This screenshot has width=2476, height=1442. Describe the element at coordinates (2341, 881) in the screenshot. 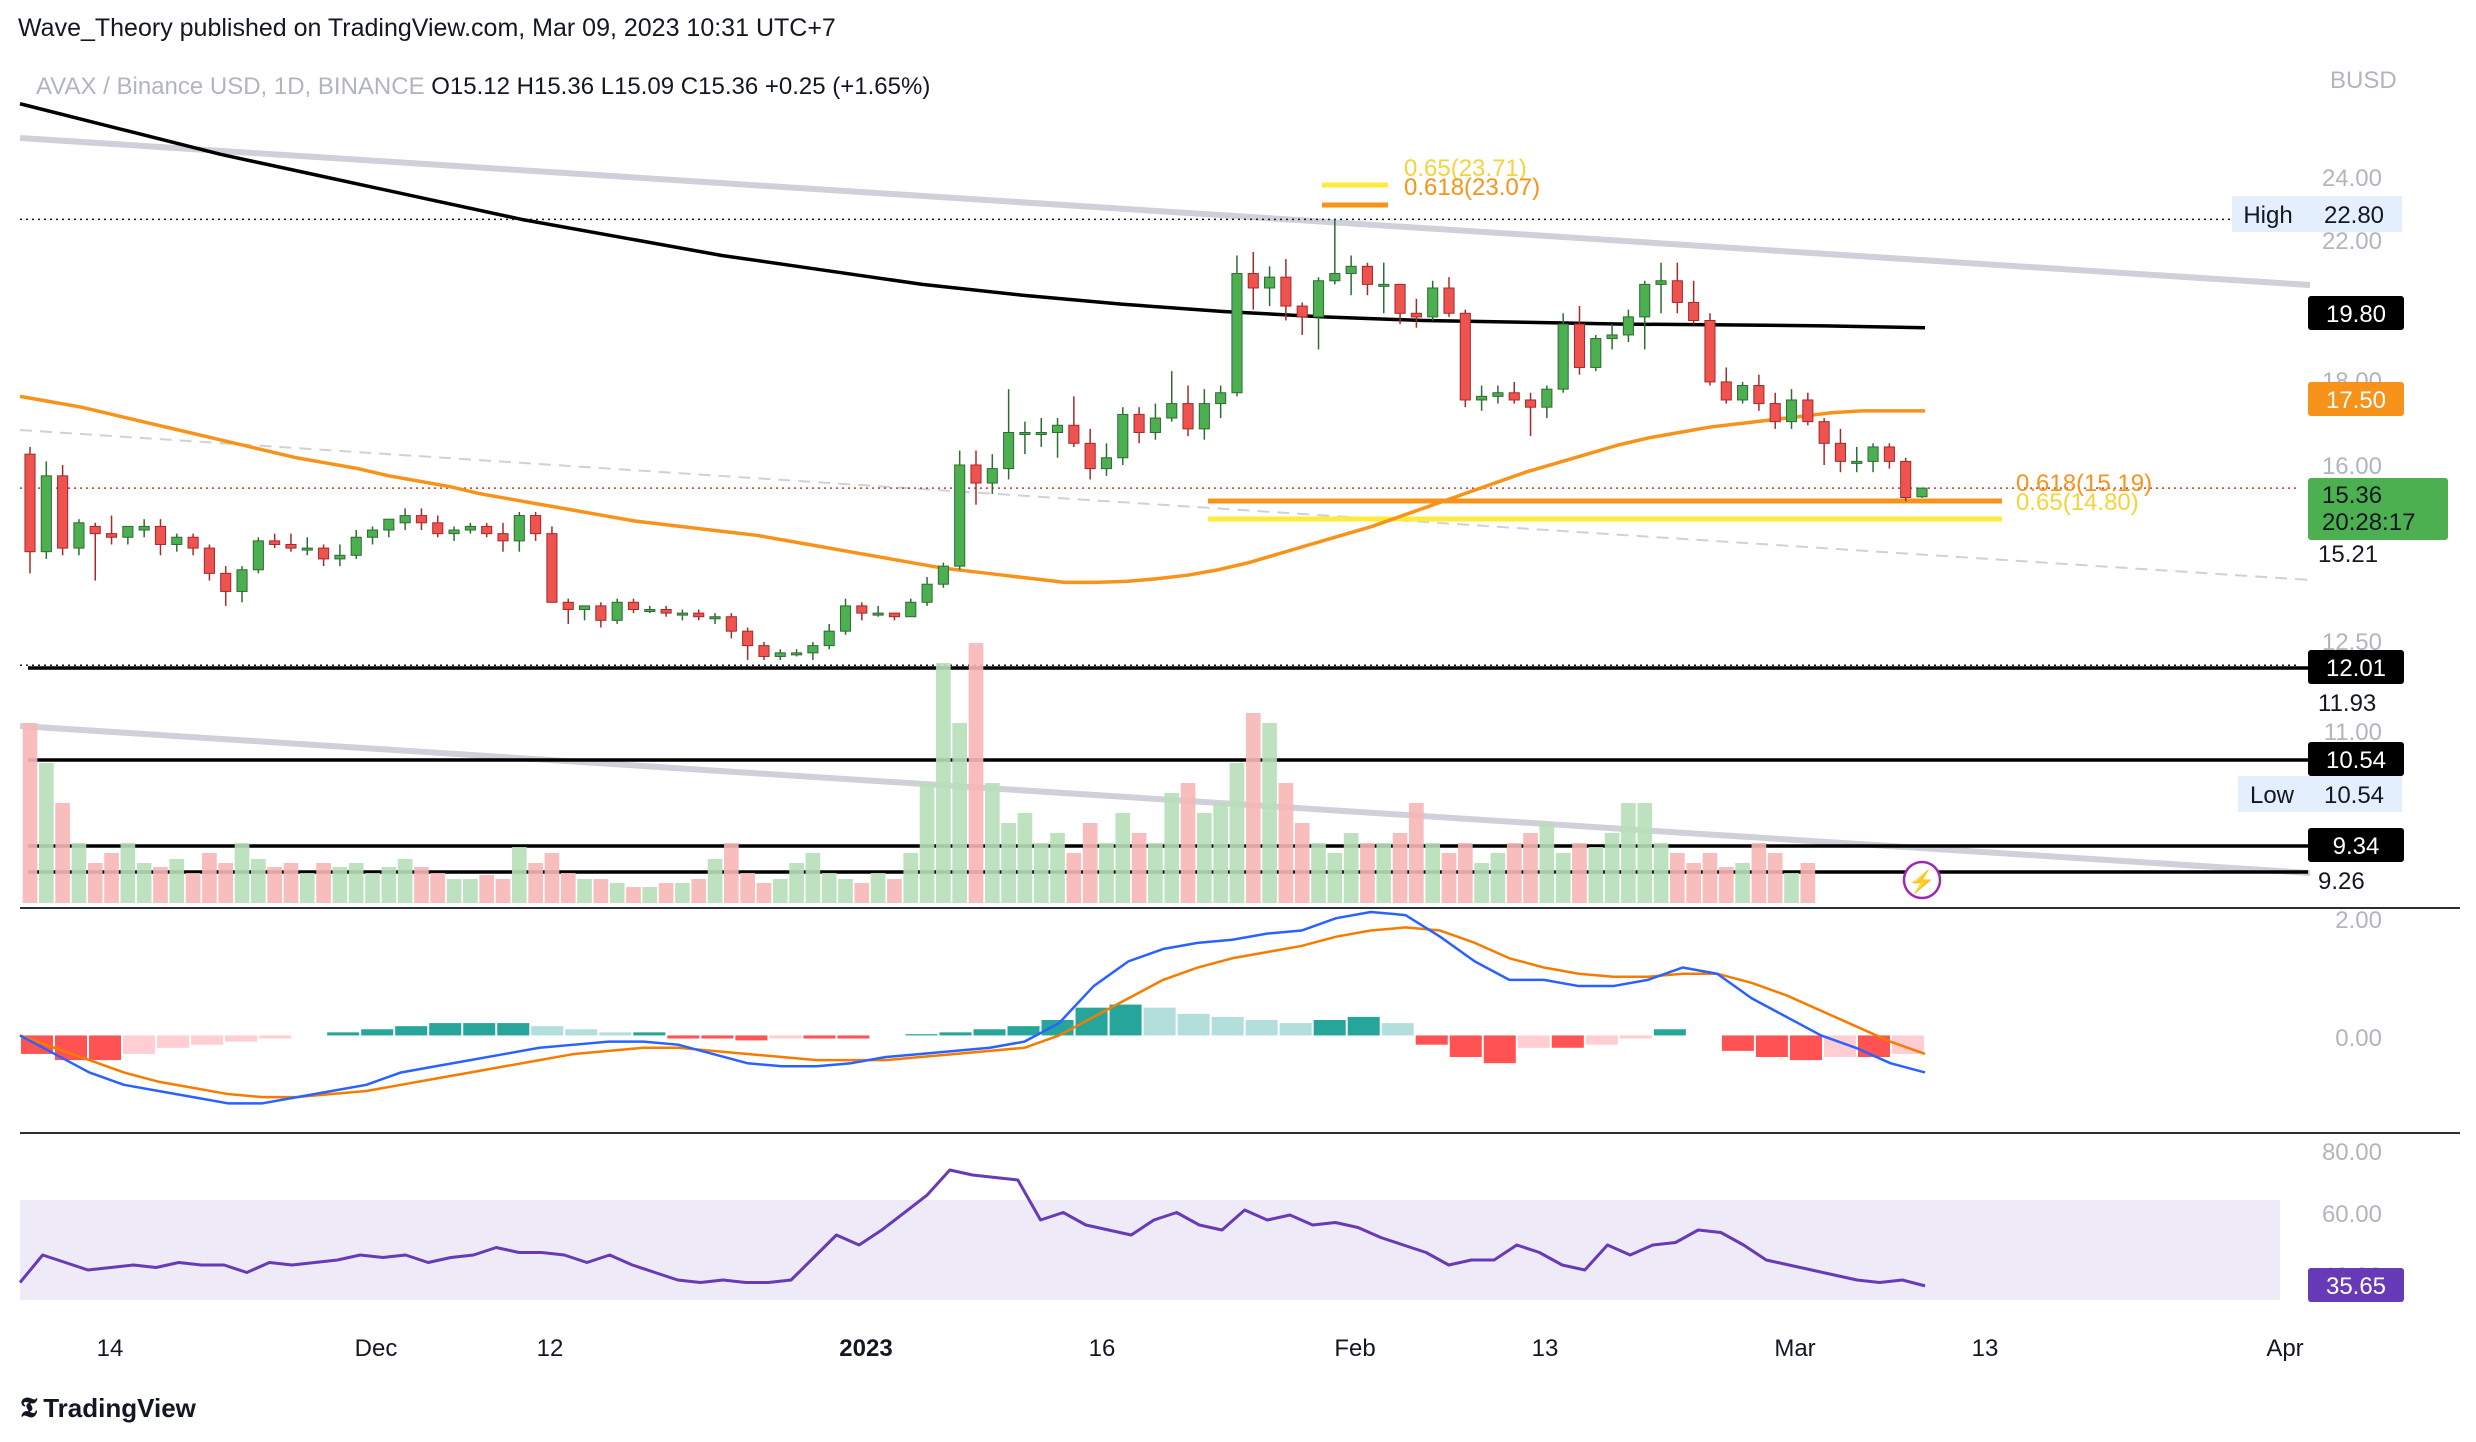

I see `price-level-label: 9.26` at that location.